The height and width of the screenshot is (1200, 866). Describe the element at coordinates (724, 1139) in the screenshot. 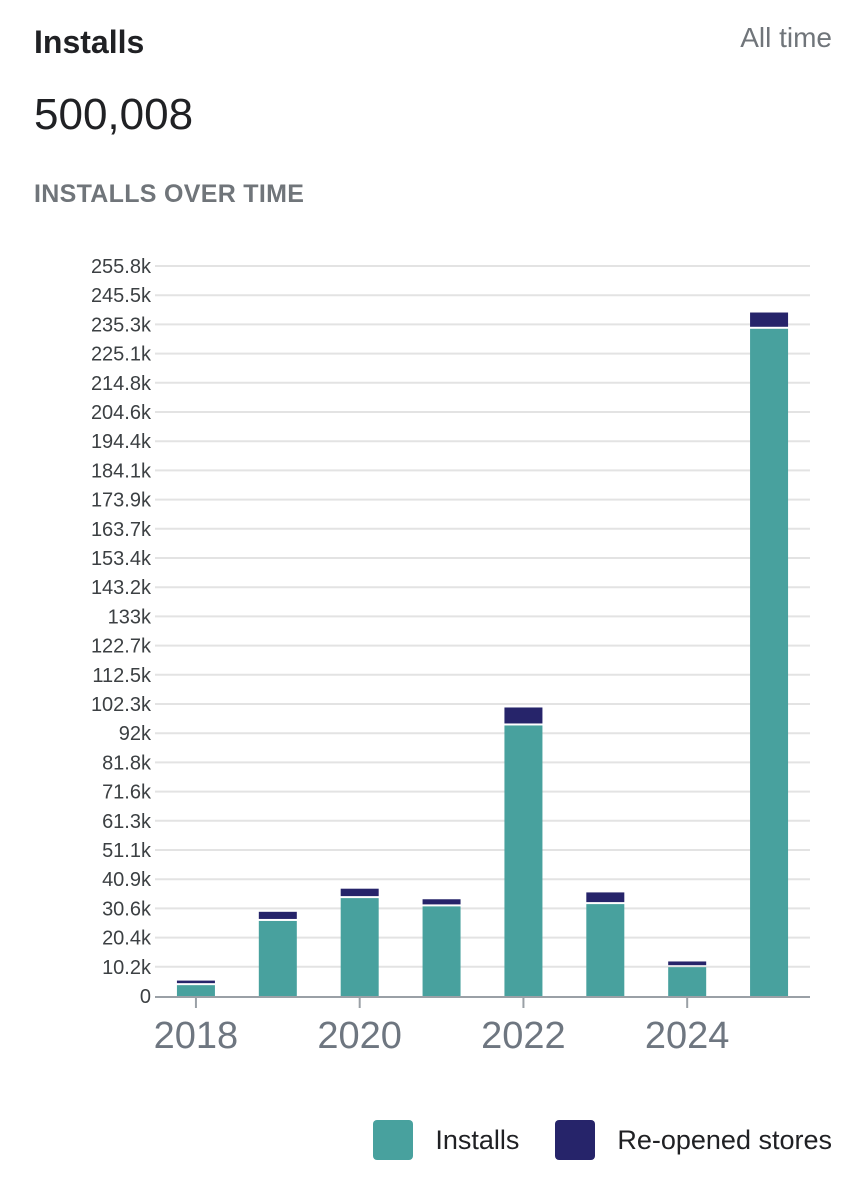

I see `legend-label-reopened-stores: Re-opened stores` at that location.